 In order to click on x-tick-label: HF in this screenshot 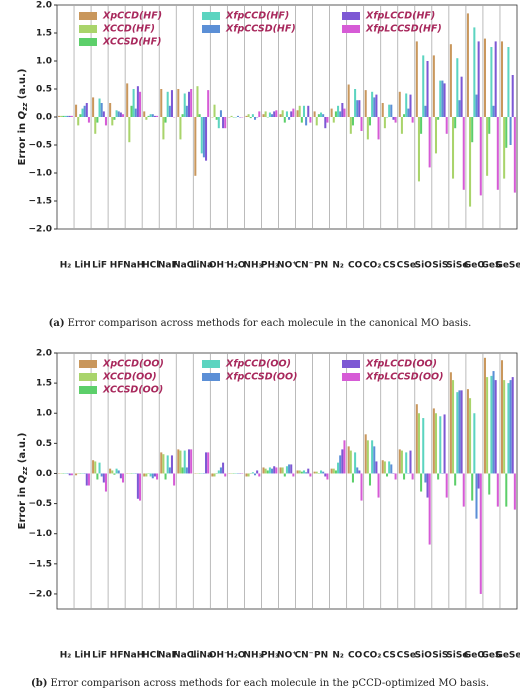, I will do `click(117, 656)`.